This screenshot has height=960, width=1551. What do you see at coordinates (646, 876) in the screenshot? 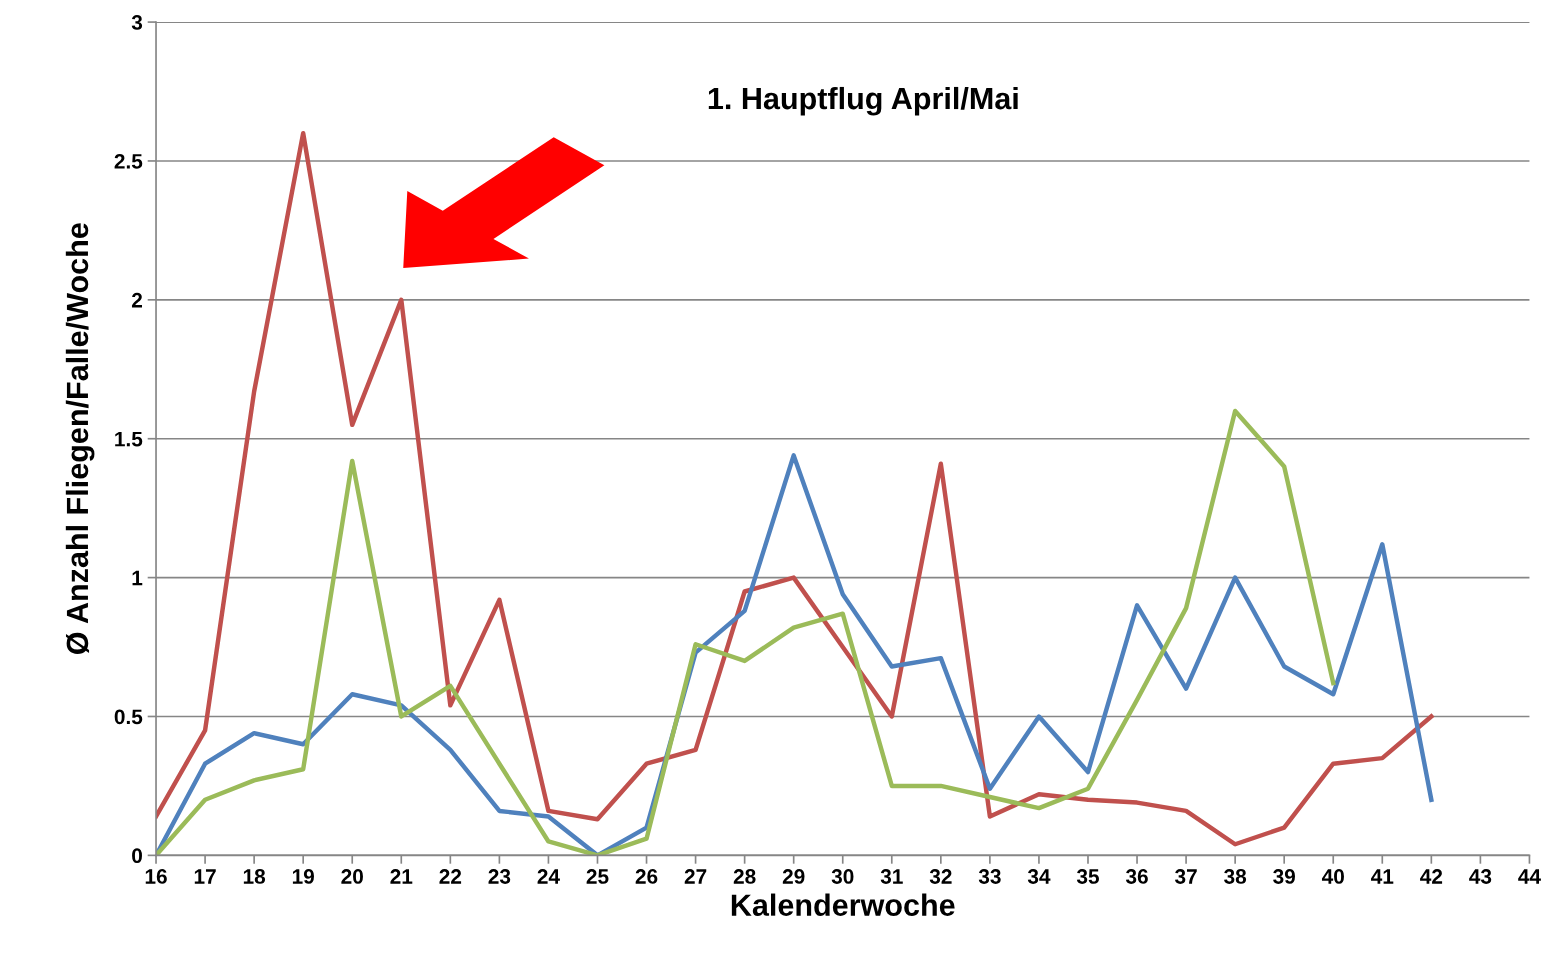
I see `x-tick-label: 26` at bounding box center [646, 876].